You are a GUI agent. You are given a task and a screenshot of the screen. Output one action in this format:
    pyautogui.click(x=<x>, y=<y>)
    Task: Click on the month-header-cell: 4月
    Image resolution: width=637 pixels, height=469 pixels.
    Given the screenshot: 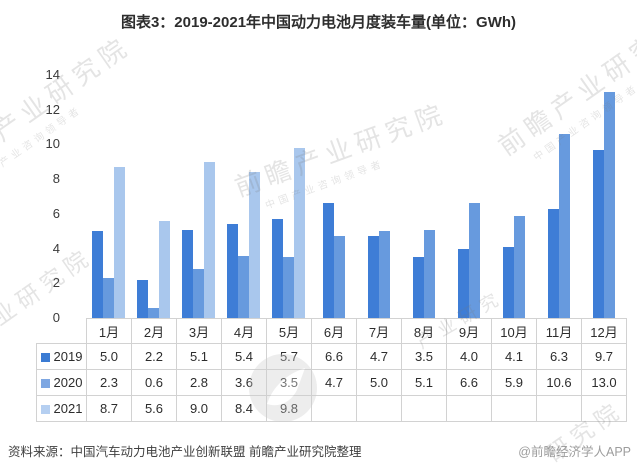 What is the action you would take?
    pyautogui.click(x=244, y=331)
    